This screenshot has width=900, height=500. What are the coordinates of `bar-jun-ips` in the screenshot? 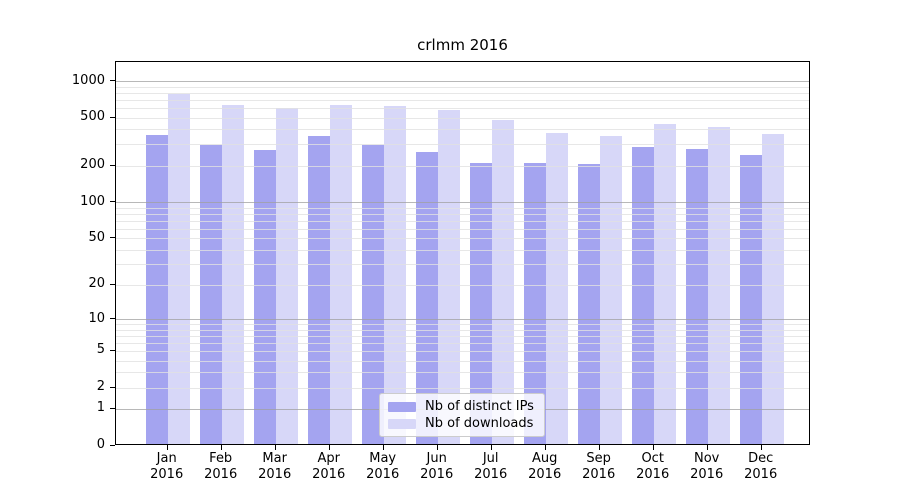 It's located at (426, 298).